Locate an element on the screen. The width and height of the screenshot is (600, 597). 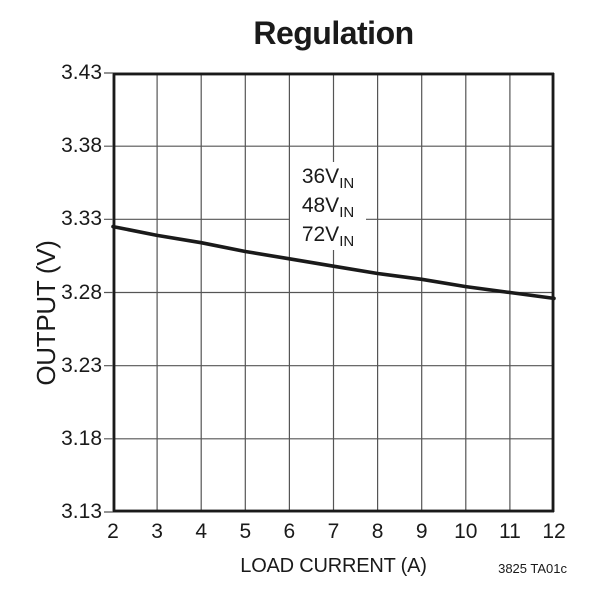
y-tick-label: 3.43 is located at coordinates (81, 72).